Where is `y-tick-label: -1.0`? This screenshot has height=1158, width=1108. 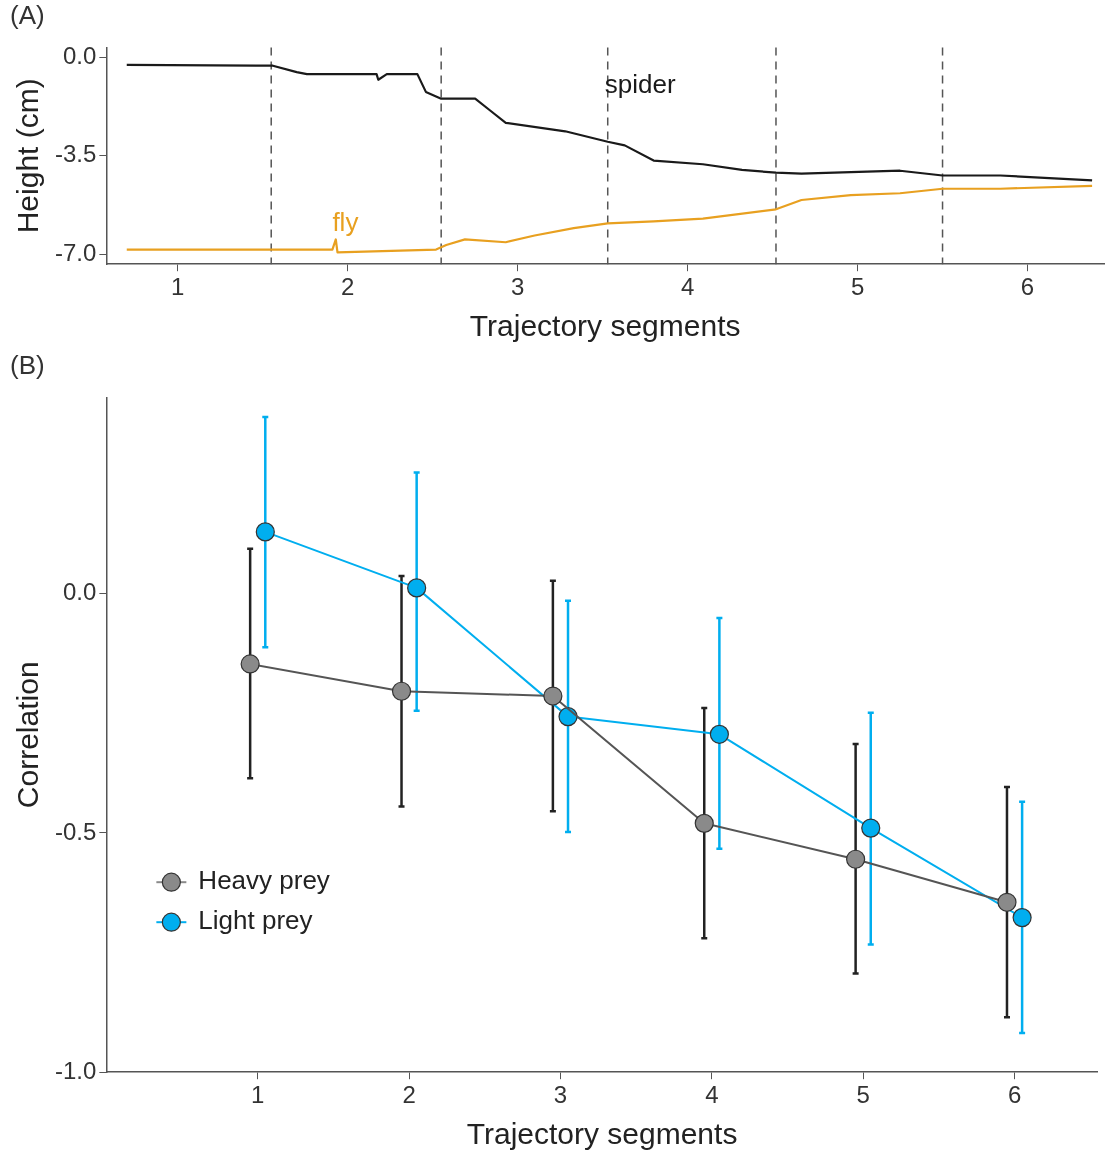 y-tick-label: -1.0 is located at coordinates (76, 1070).